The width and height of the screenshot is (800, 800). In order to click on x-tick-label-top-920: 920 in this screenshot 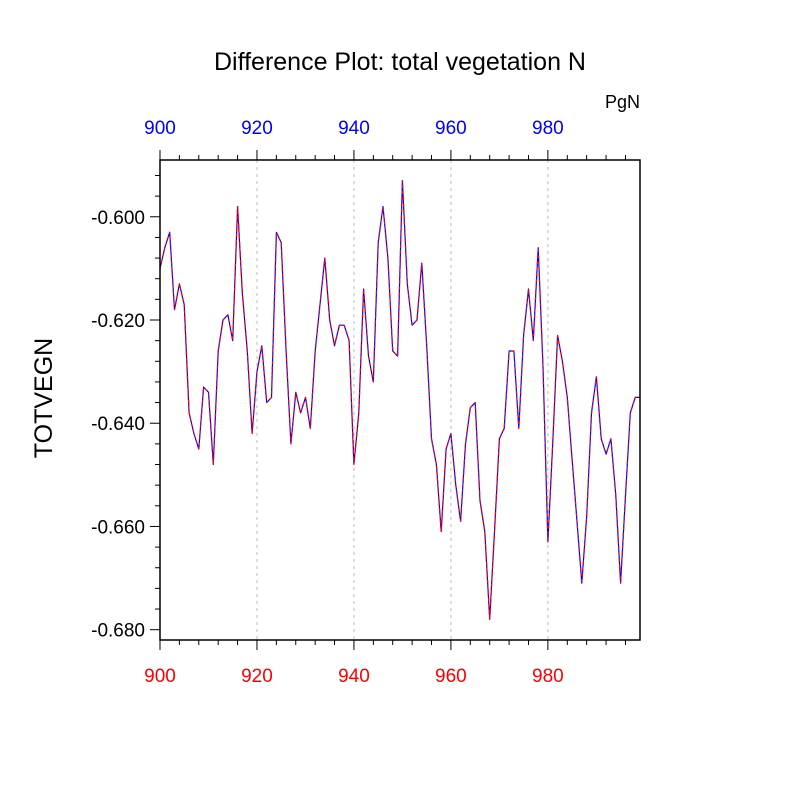, I will do `click(257, 128)`.